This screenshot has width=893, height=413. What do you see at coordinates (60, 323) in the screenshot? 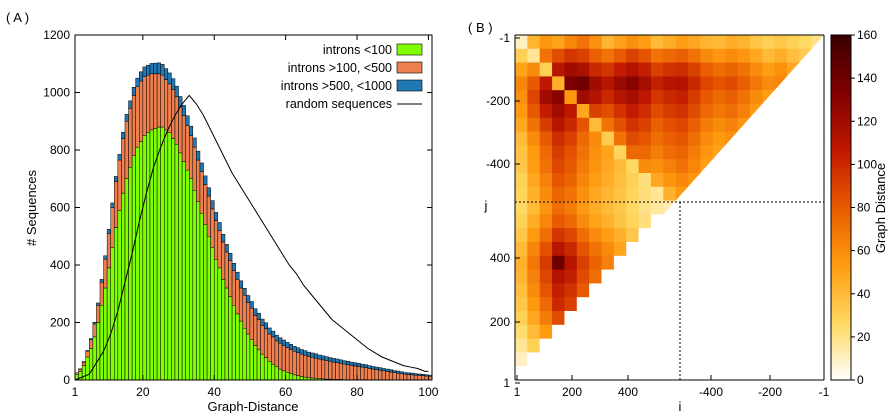
I see `y-tick-label: 200` at bounding box center [60, 323].